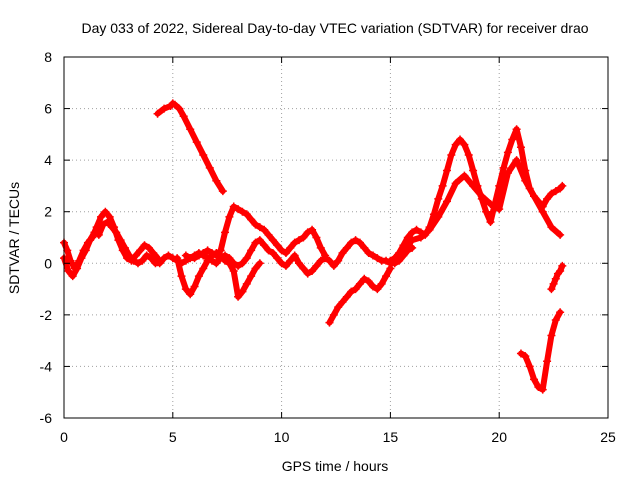 This screenshot has height=480, width=640. I want to click on y-tick-label: 6, so click(48, 109).